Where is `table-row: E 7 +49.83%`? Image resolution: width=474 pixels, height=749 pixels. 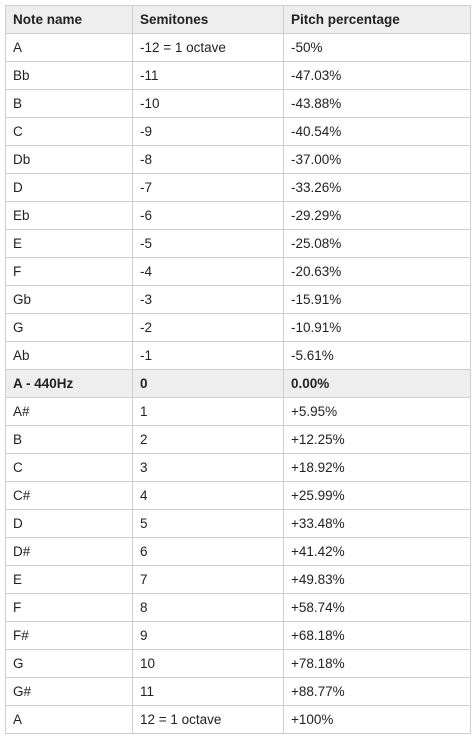
table-row: E 7 +49.83% is located at coordinates (238, 579).